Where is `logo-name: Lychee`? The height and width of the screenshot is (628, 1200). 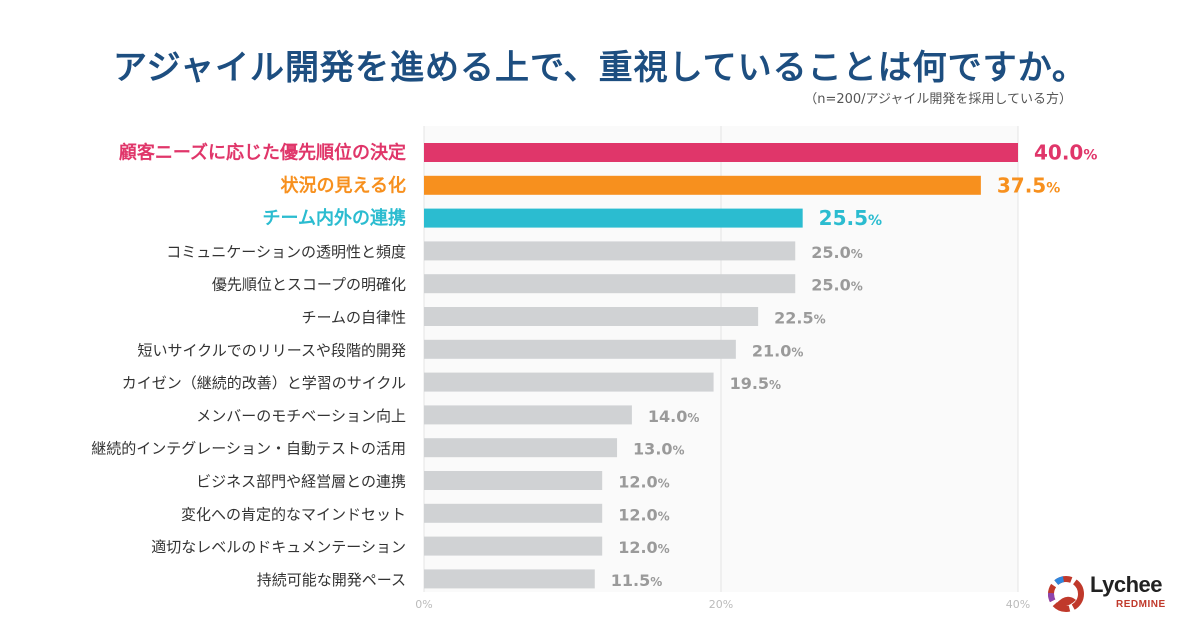 logo-name: Lychee is located at coordinates (1126, 584).